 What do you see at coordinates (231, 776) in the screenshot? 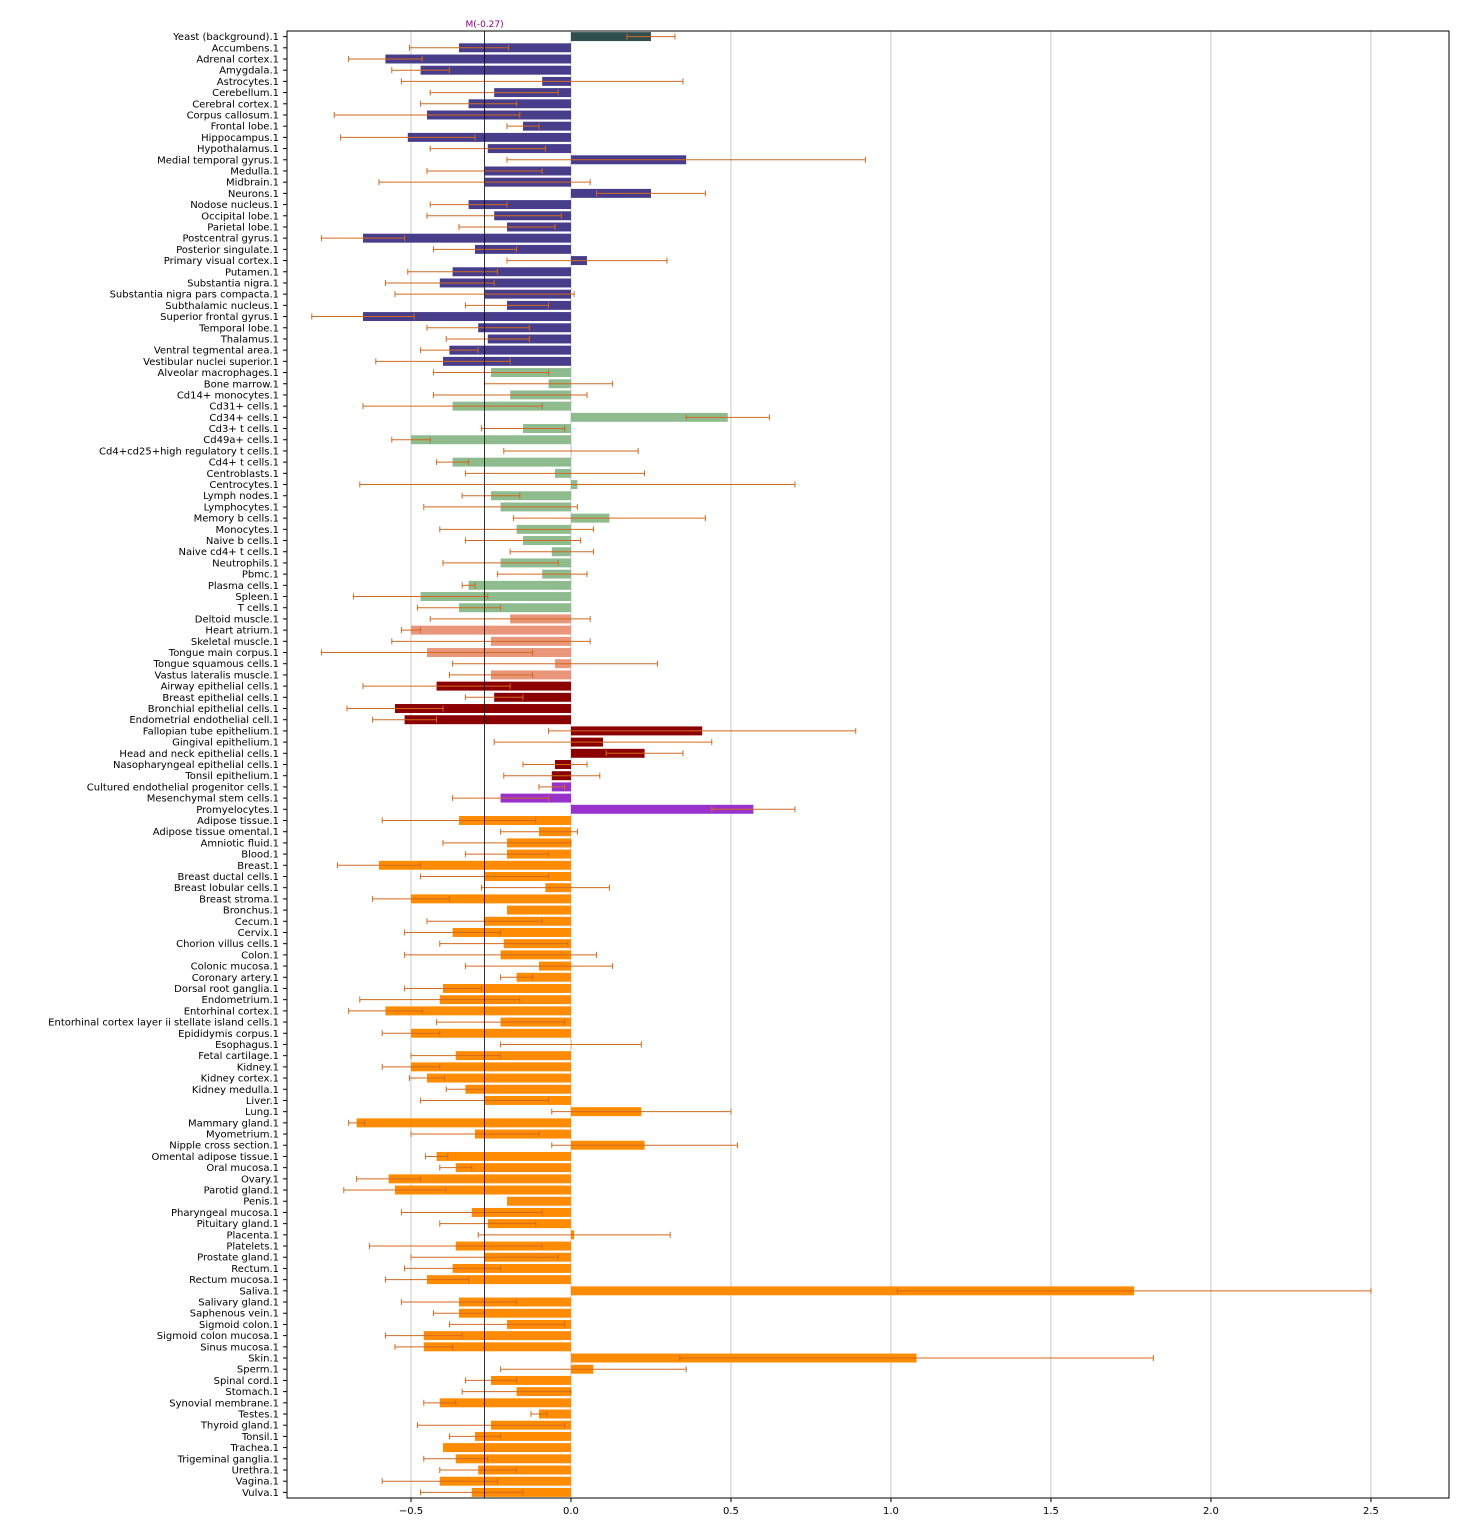
I see `y-tick-label: Tonsil epithelium.1` at bounding box center [231, 776].